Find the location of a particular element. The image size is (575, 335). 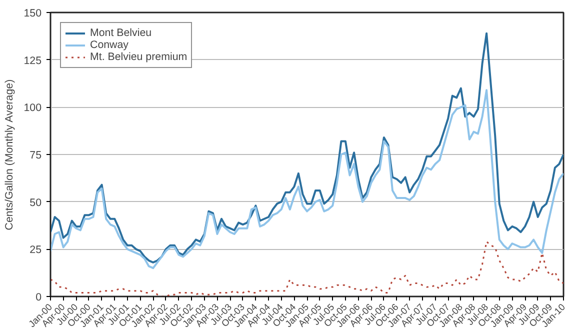

y-tick-label: 100 is located at coordinates (33, 108).